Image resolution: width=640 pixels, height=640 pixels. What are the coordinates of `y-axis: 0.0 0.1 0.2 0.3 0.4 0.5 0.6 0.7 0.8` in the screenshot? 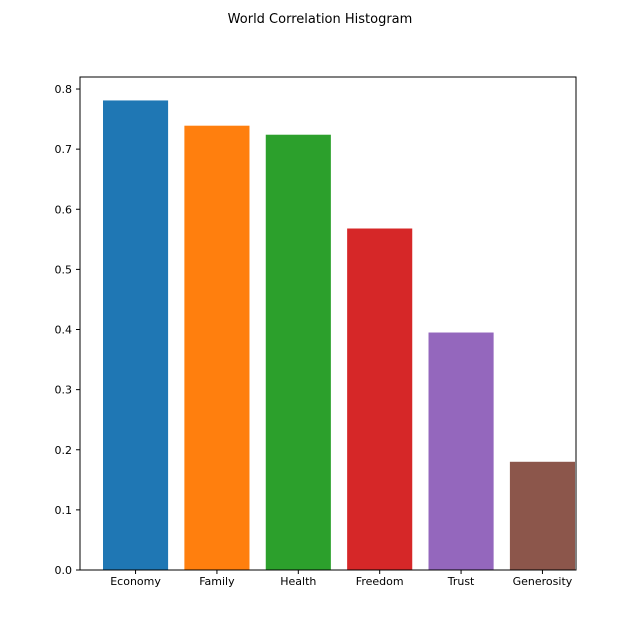 It's located at (67, 330).